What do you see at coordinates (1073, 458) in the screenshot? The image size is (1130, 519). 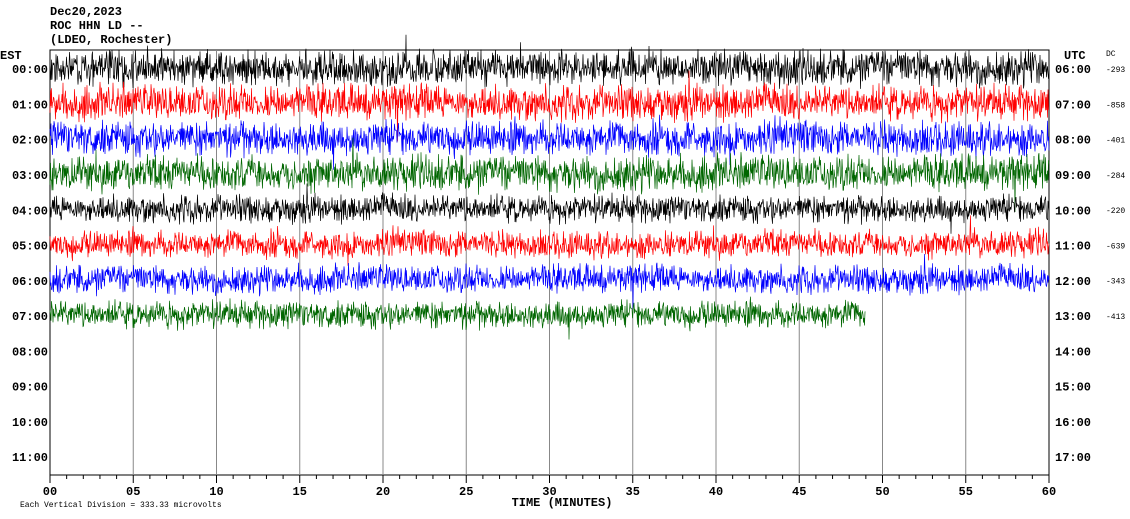 I see `utc-tick-label: 17:00` at bounding box center [1073, 458].